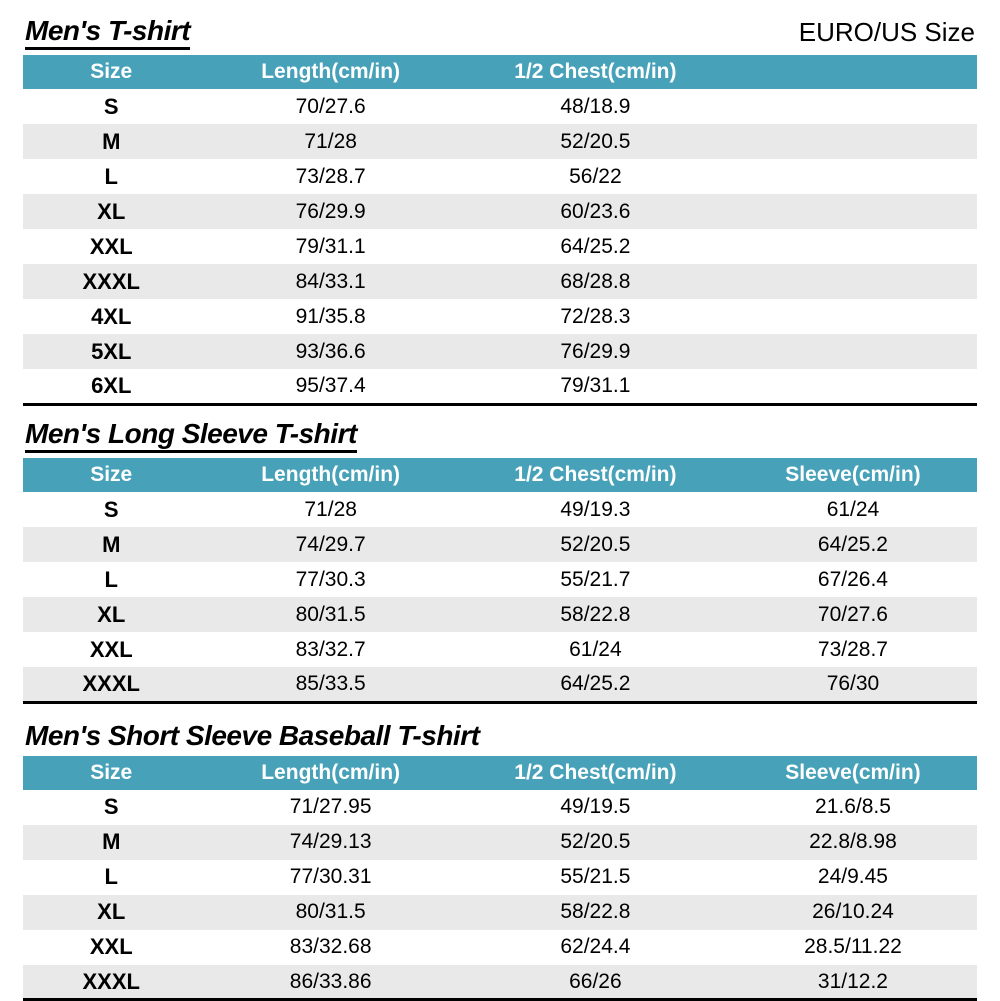 This screenshot has width=1000, height=1001. What do you see at coordinates (500, 982) in the screenshot?
I see `table-row: XXXL 86/33.86 66/26 31/12.2` at bounding box center [500, 982].